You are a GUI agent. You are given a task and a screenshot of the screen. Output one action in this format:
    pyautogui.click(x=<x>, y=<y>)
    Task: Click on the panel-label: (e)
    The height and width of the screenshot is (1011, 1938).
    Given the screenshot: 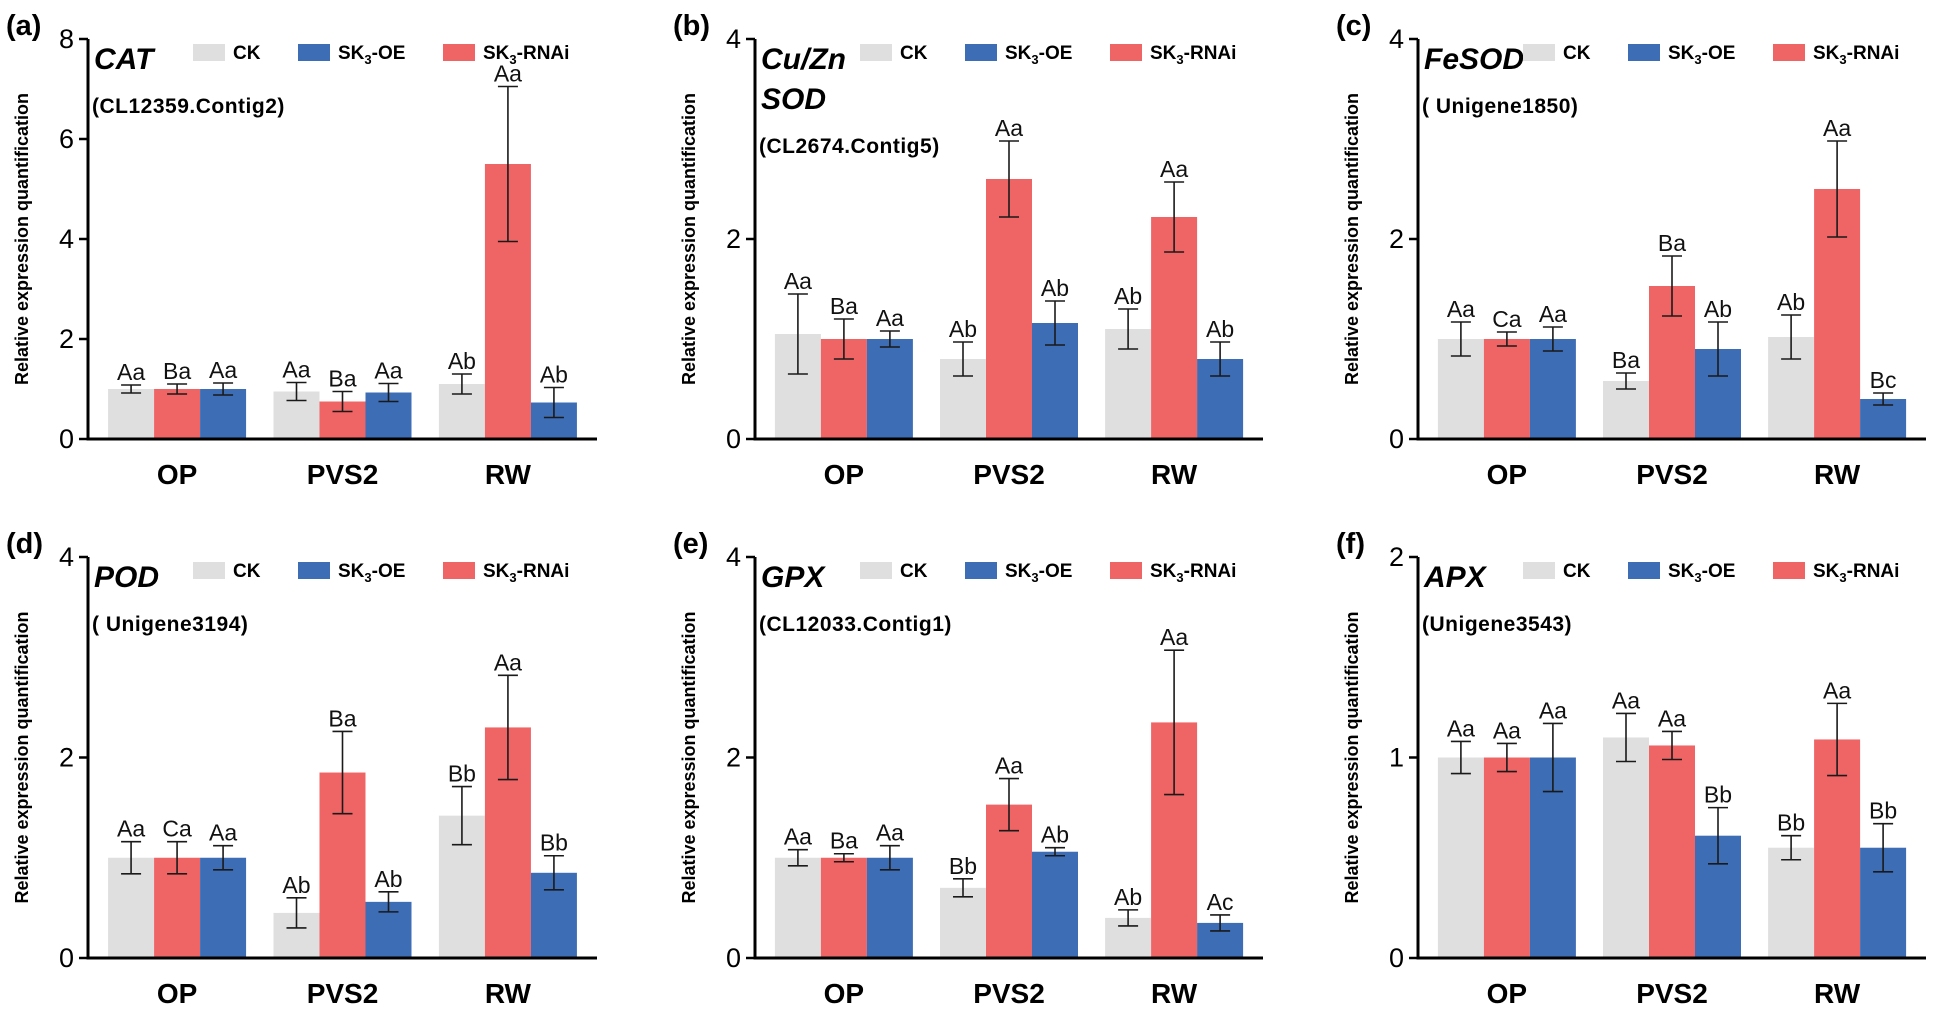 What is the action you would take?
    pyautogui.click(x=690, y=544)
    